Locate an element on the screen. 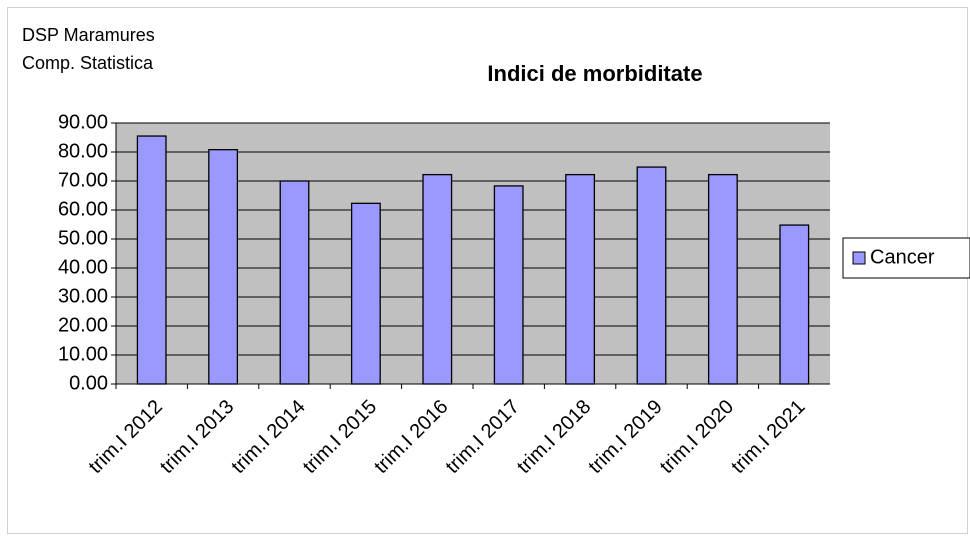  y-tick-label: 50.00 is located at coordinates (83, 238).